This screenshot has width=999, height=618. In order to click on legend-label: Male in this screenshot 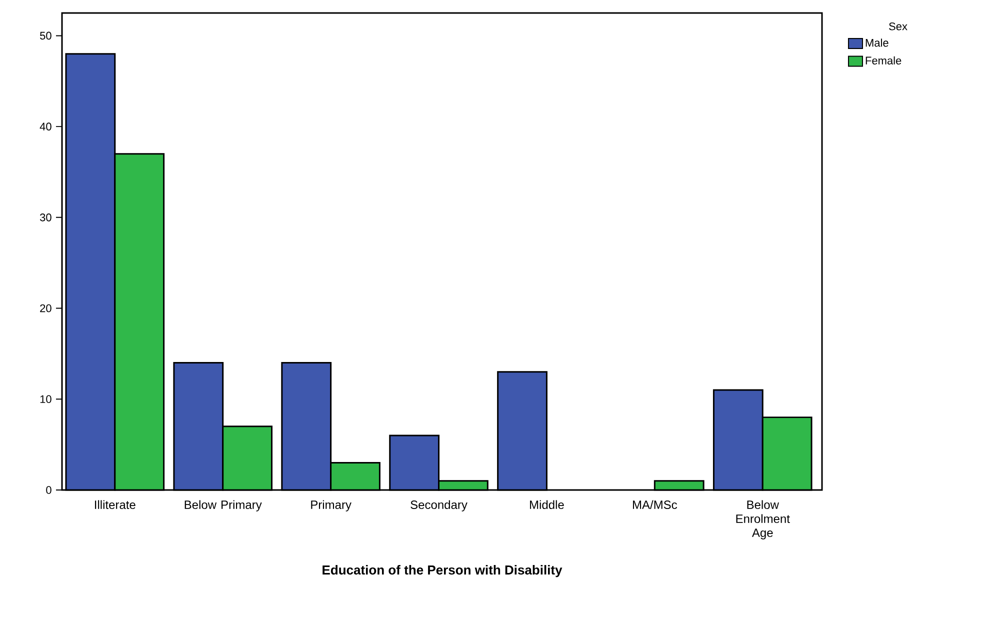, I will do `click(877, 42)`.